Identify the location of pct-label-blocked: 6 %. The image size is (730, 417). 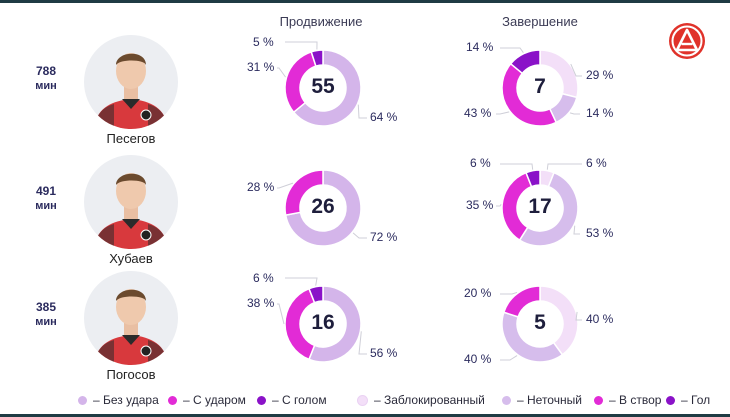
(596, 163).